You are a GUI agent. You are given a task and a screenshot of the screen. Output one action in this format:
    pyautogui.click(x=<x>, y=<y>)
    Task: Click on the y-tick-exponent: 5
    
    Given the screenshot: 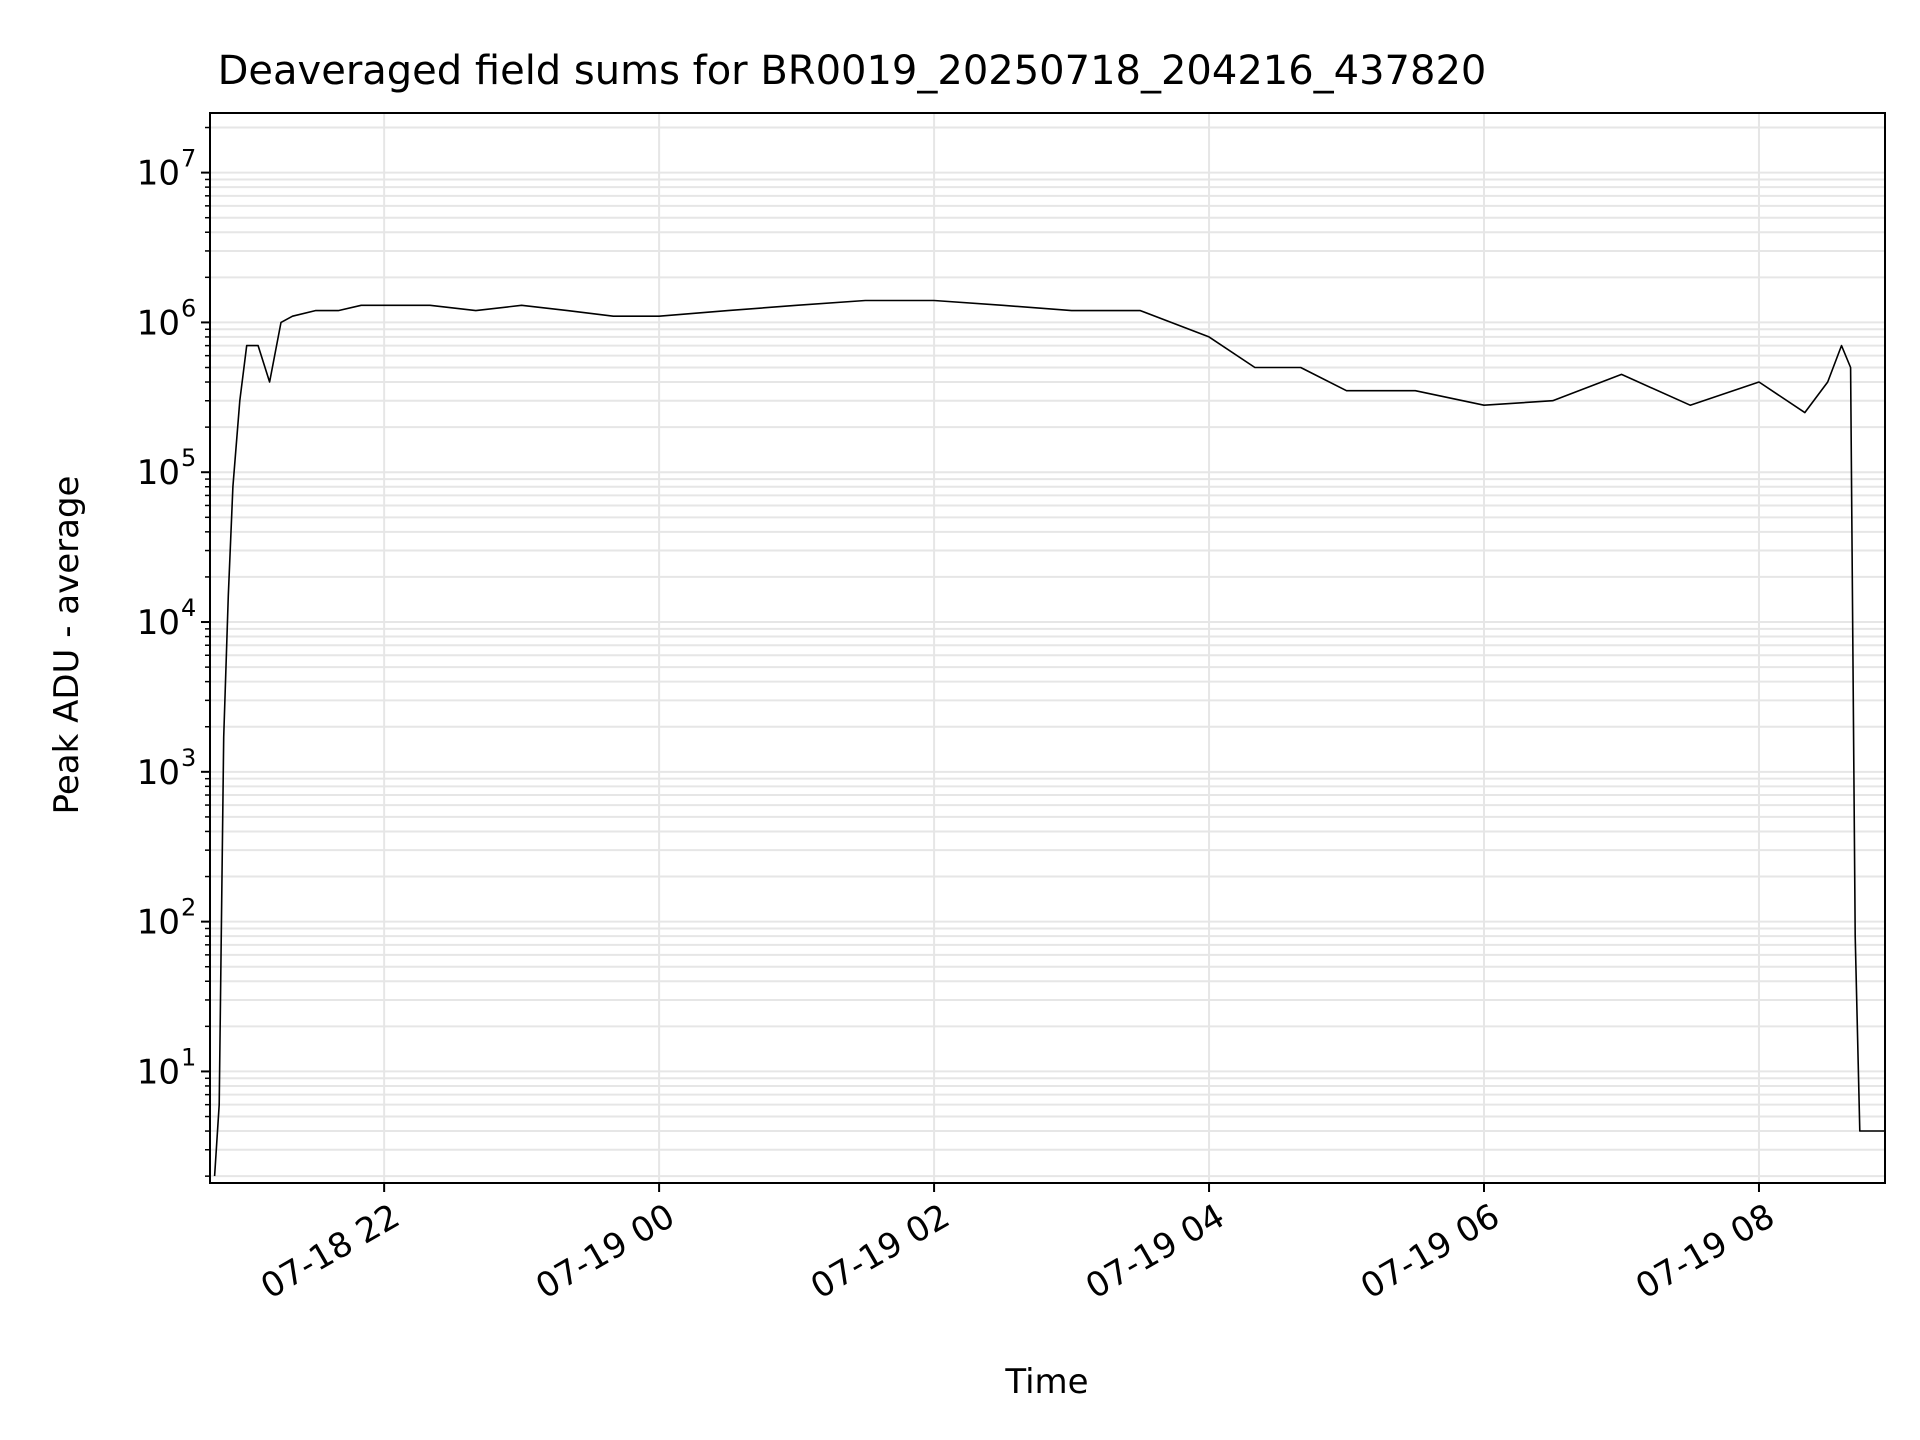 What is the action you would take?
    pyautogui.click(x=188, y=458)
    